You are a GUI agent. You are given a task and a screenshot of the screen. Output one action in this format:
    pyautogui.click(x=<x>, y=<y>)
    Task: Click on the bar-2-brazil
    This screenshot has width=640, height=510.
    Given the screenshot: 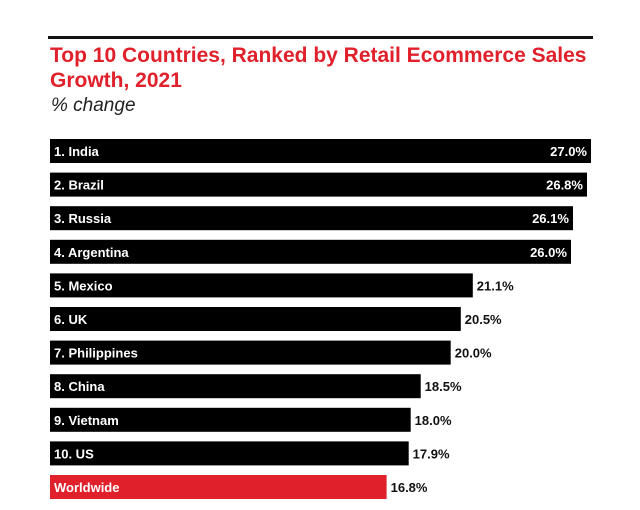 What is the action you would take?
    pyautogui.click(x=318, y=184)
    